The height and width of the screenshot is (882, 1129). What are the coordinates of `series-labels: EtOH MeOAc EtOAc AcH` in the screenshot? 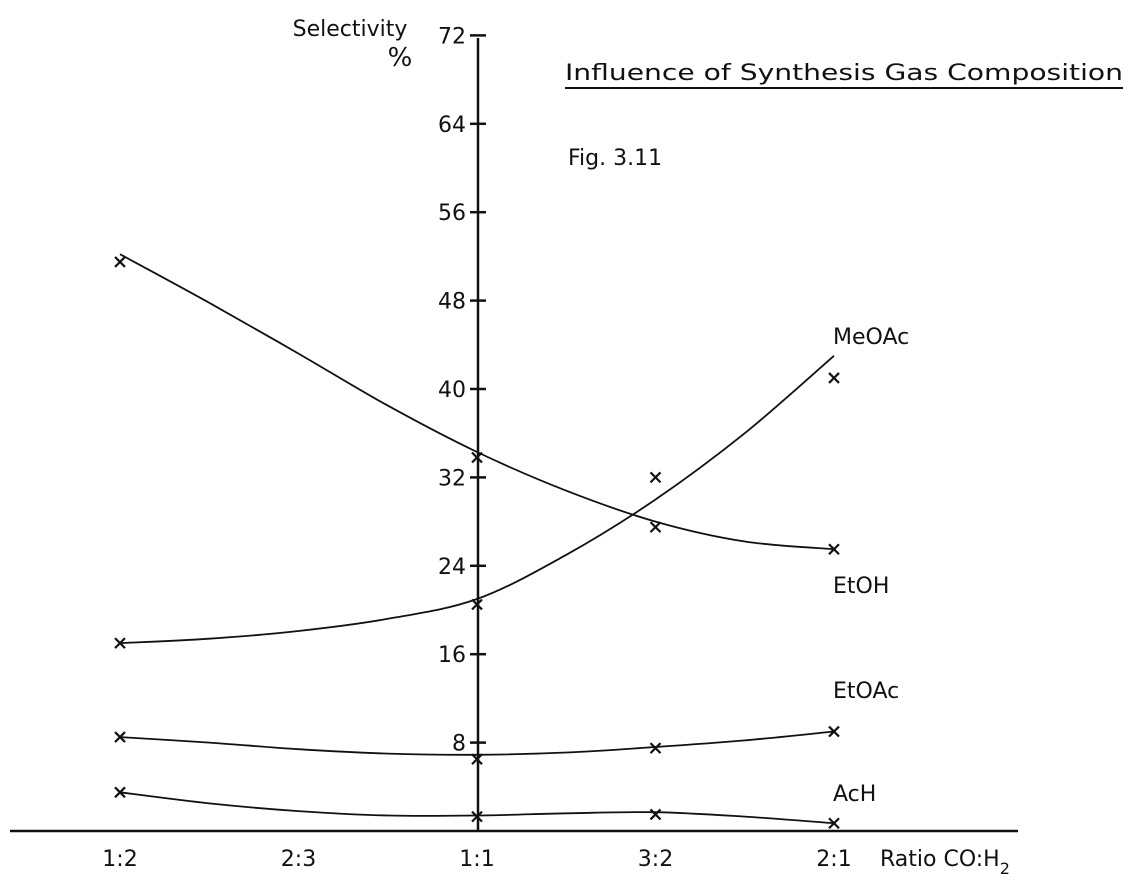 It's located at (871, 566).